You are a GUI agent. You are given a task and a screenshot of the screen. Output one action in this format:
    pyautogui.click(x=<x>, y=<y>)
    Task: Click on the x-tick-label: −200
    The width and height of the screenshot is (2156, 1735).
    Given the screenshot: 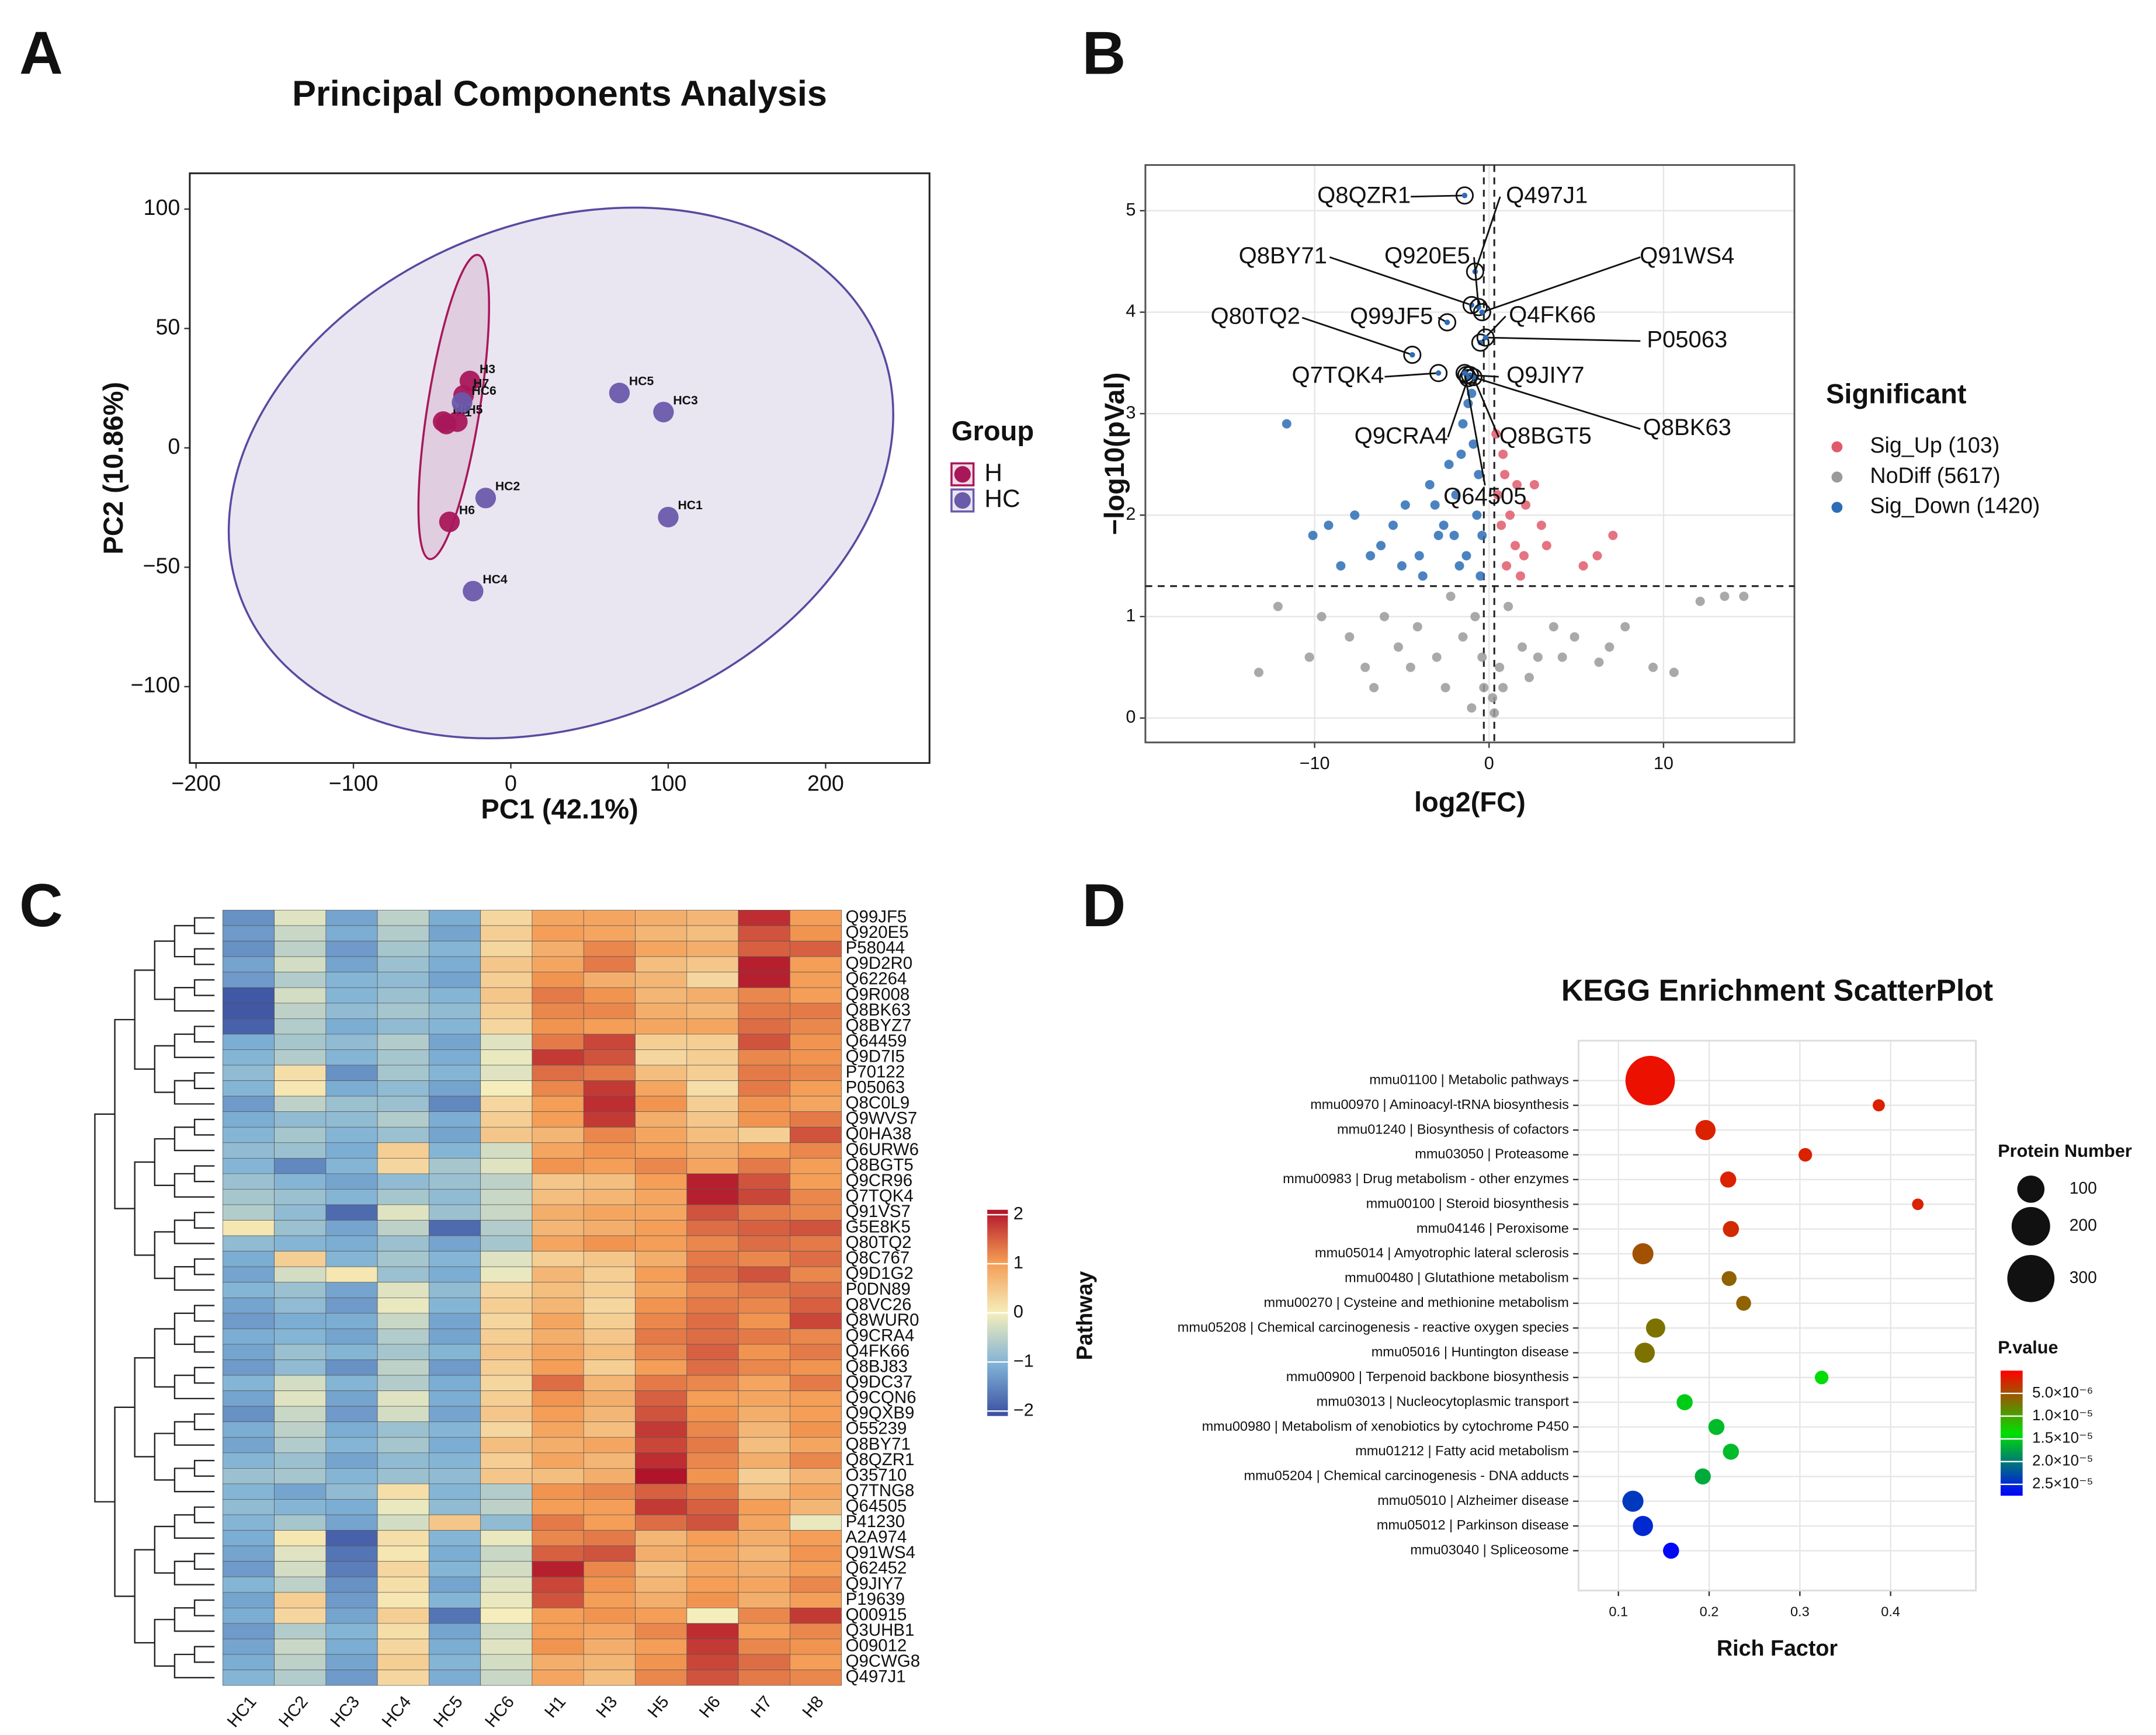 What is the action you would take?
    pyautogui.click(x=196, y=783)
    